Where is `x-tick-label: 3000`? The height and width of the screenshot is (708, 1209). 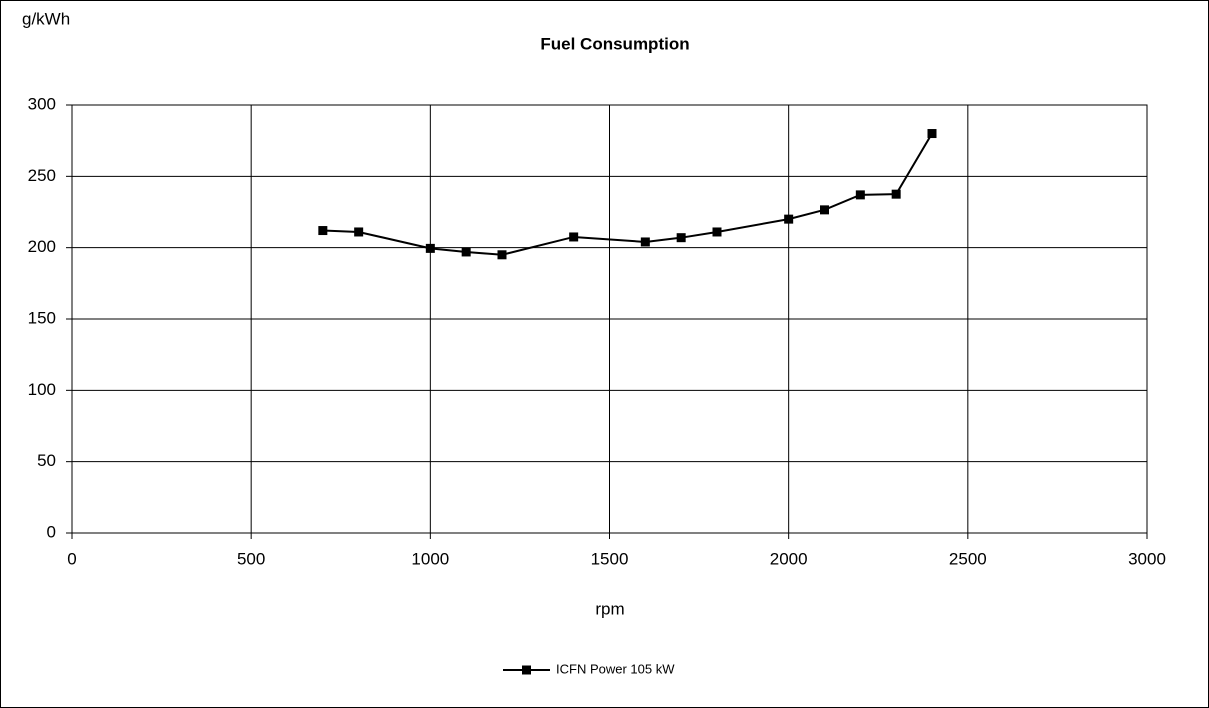 x-tick-label: 3000 is located at coordinates (1147, 558).